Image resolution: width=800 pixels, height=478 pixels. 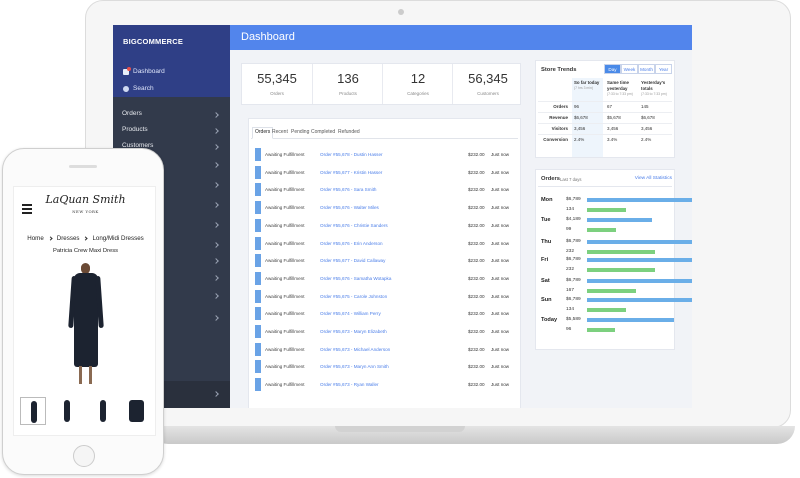 I want to click on column-title: Yesterday's totals, so click(x=653, y=85).